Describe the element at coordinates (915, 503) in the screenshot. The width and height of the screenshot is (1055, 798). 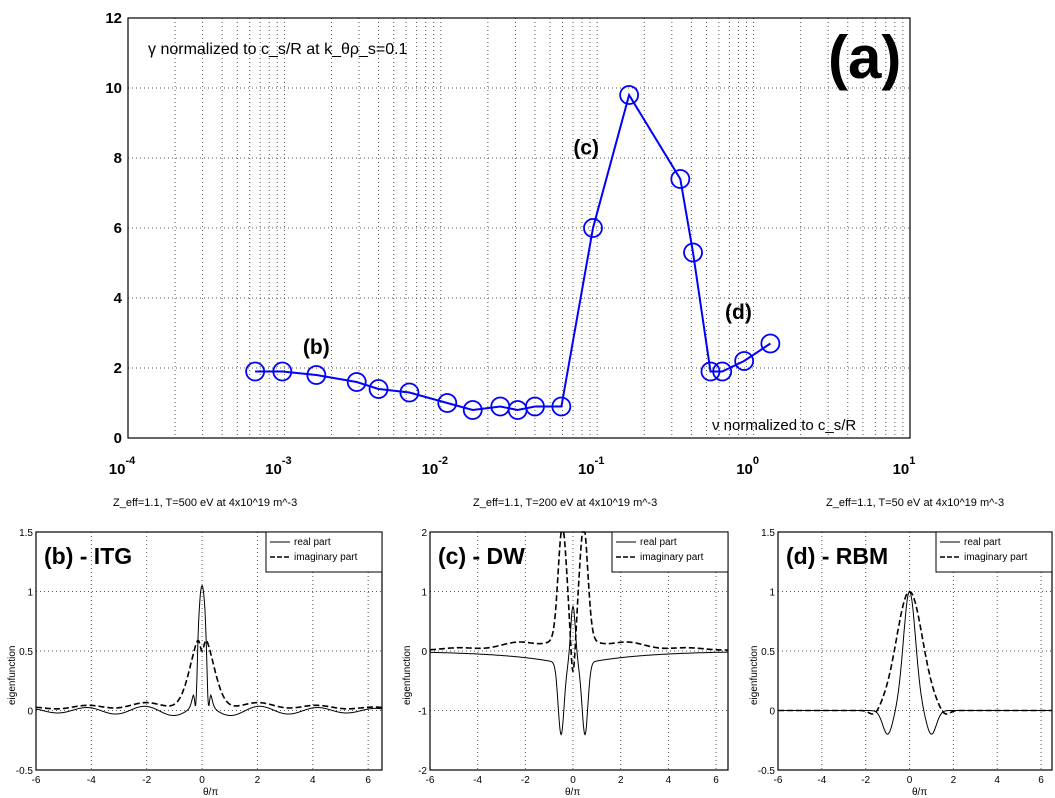
I see `sub-d-caption: Z_eff=1.1, T=50 eV at 4x10^19 m^-3` at that location.